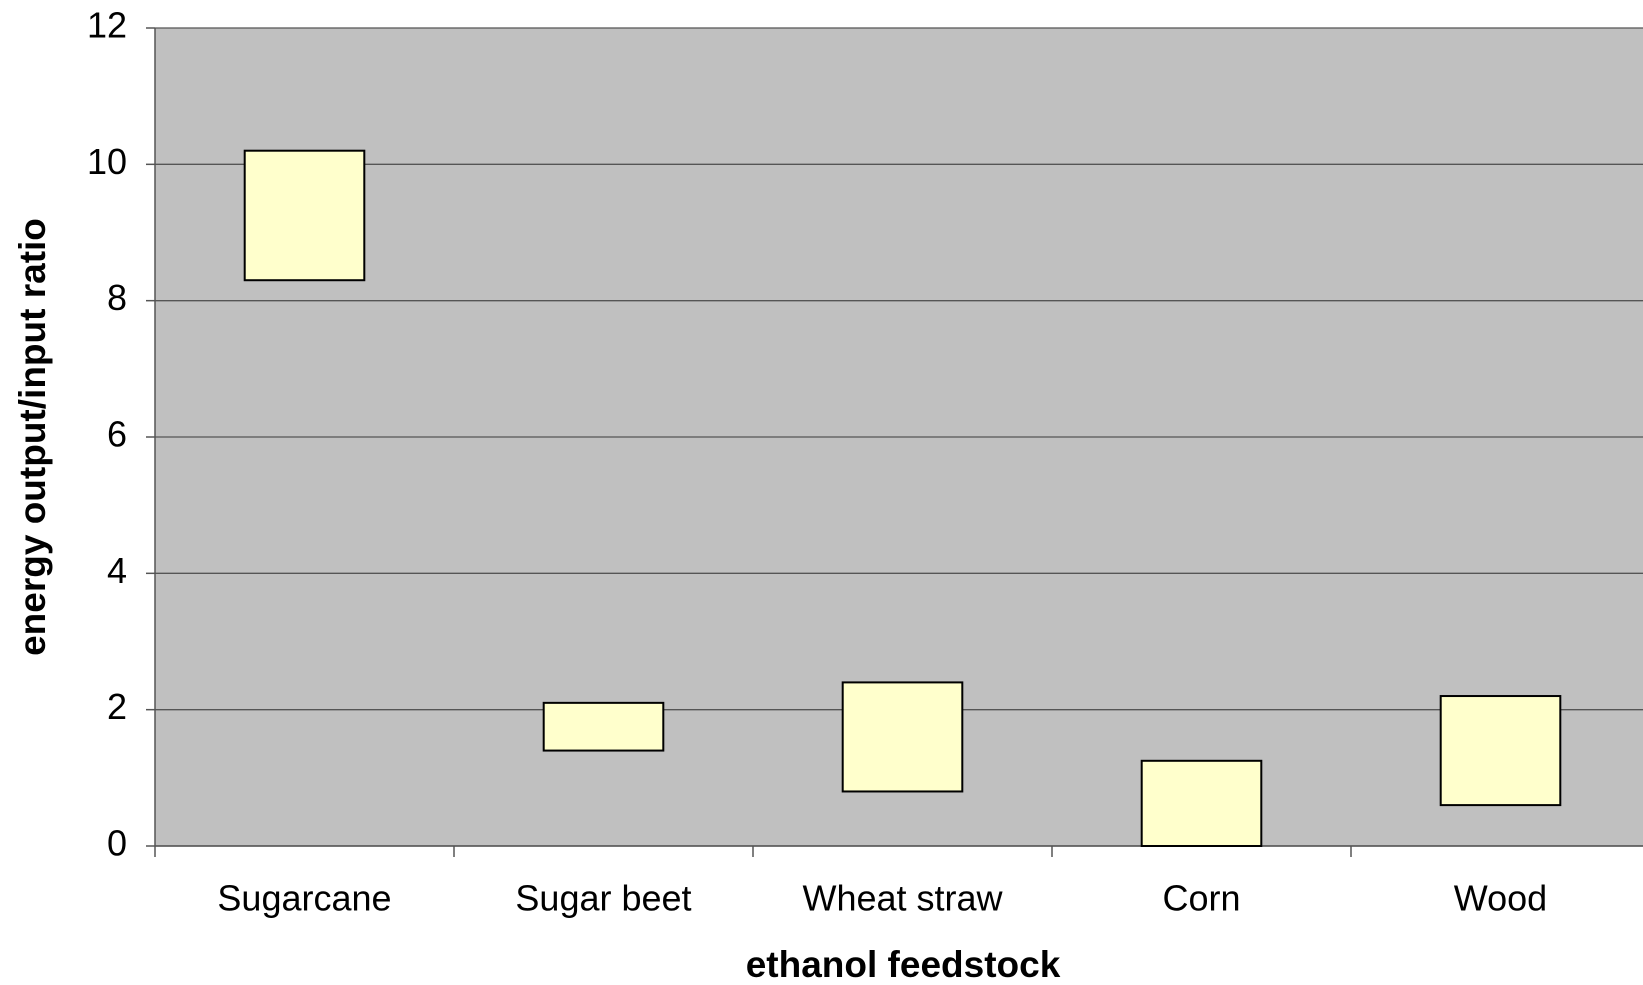 The width and height of the screenshot is (1643, 985). Describe the element at coordinates (1201, 898) in the screenshot. I see `x-tick-label: Corn` at that location.